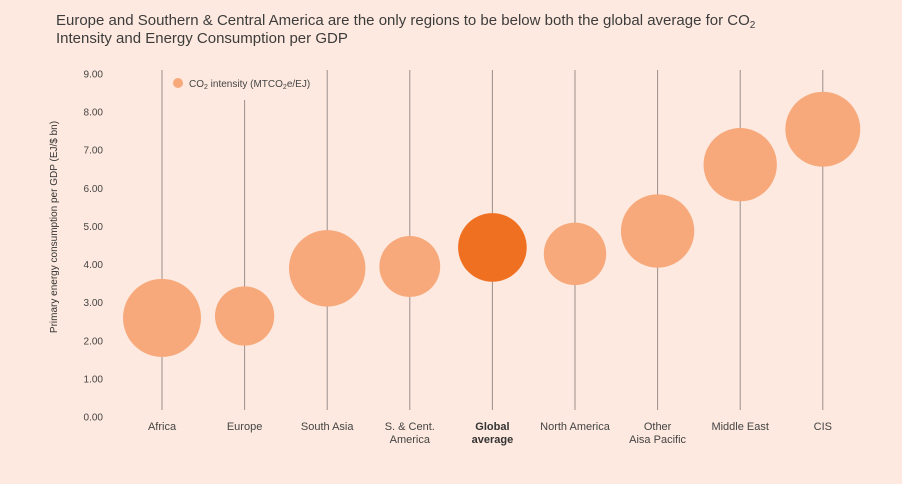 This screenshot has height=484, width=902. Describe the element at coordinates (94, 227) in the screenshot. I see `y-tick-label-5: 5.00` at that location.